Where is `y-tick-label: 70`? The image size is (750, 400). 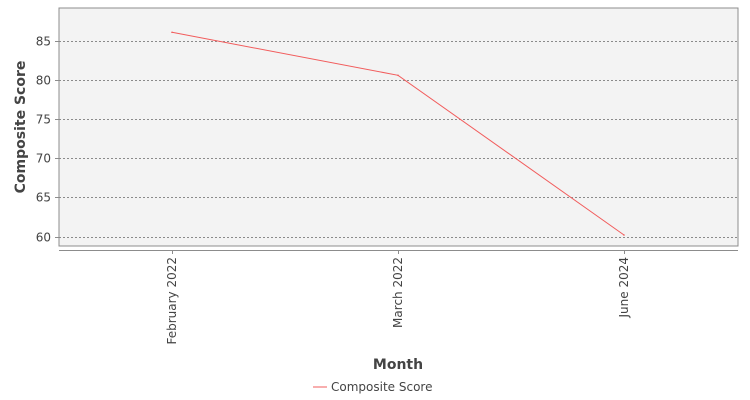
y-tick-label: 70 is located at coordinates (43, 159).